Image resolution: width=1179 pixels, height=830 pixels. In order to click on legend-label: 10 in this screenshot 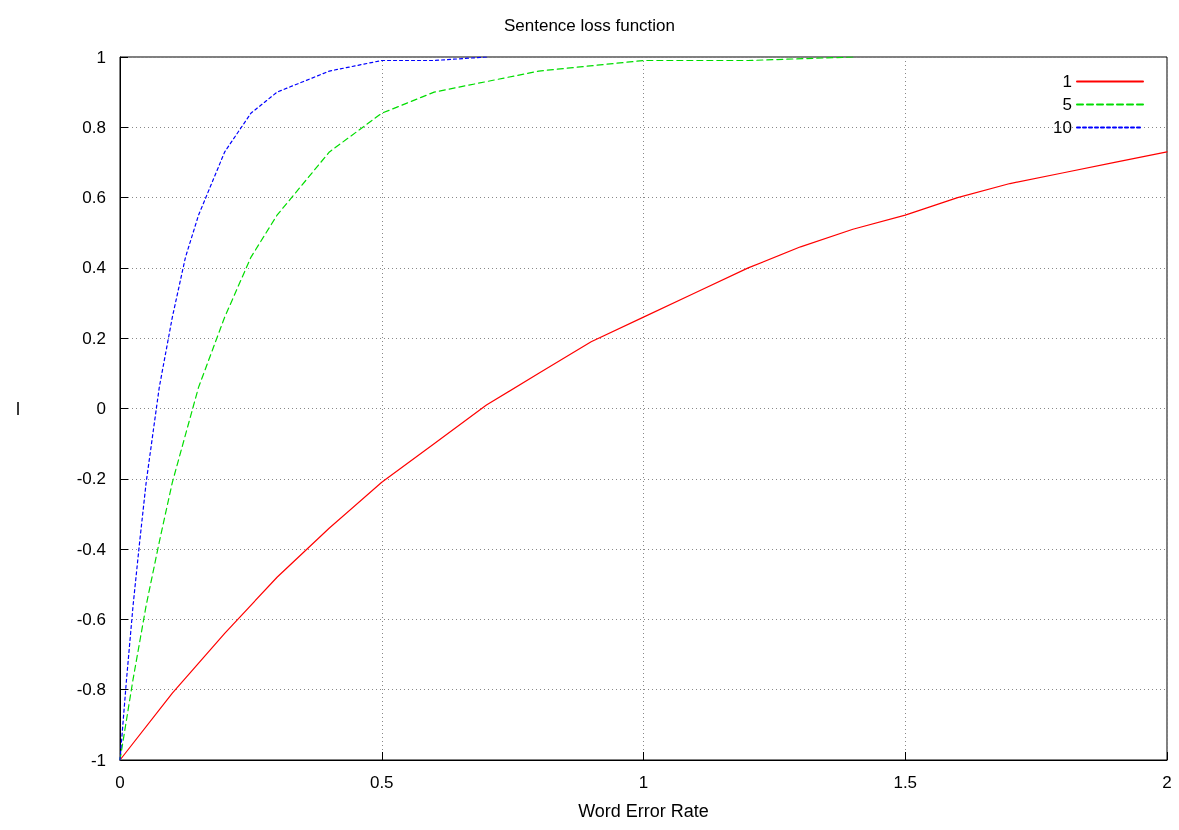, I will do `click(1062, 127)`.